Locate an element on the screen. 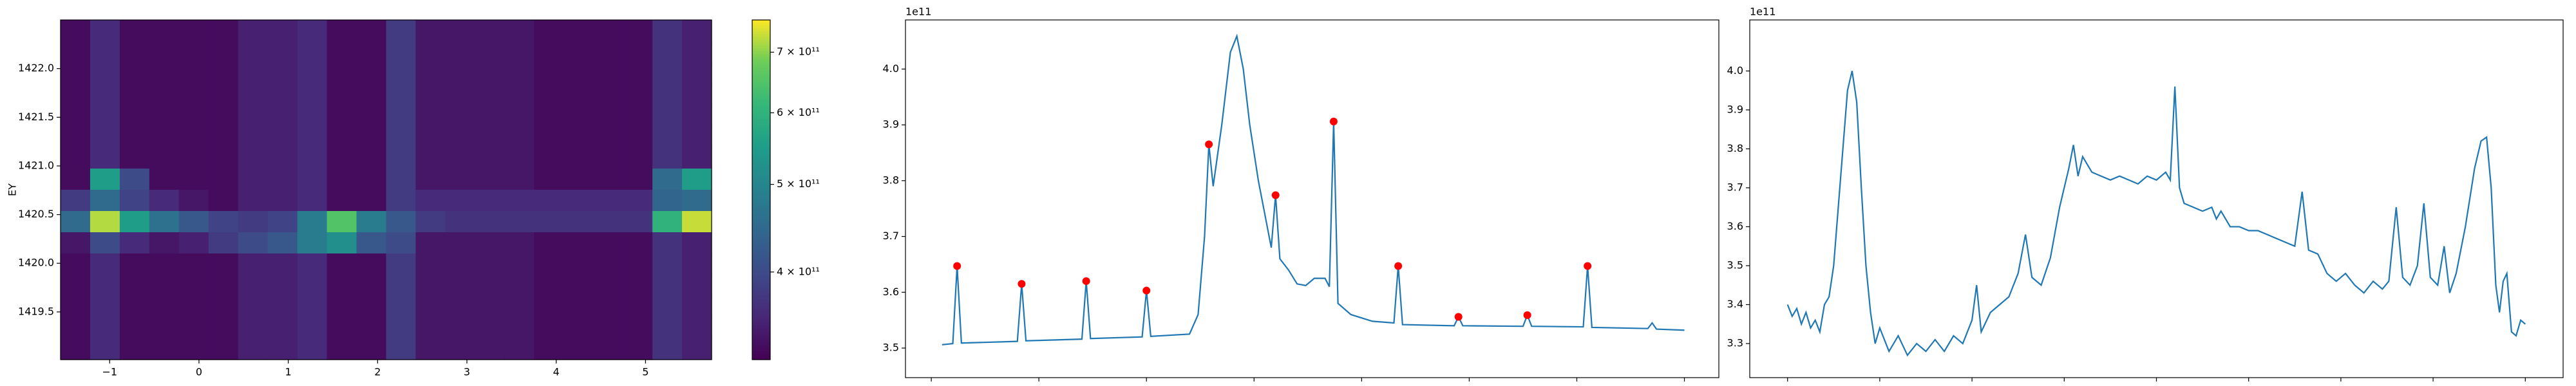 This screenshot has width=2576, height=386. x-tick-label: 1421.5 is located at coordinates (1469, 385).